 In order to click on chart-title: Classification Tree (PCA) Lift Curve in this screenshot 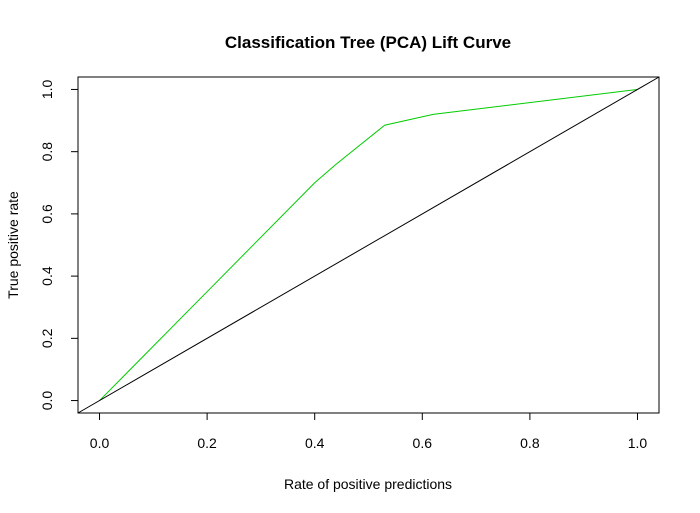, I will do `click(368, 42)`.